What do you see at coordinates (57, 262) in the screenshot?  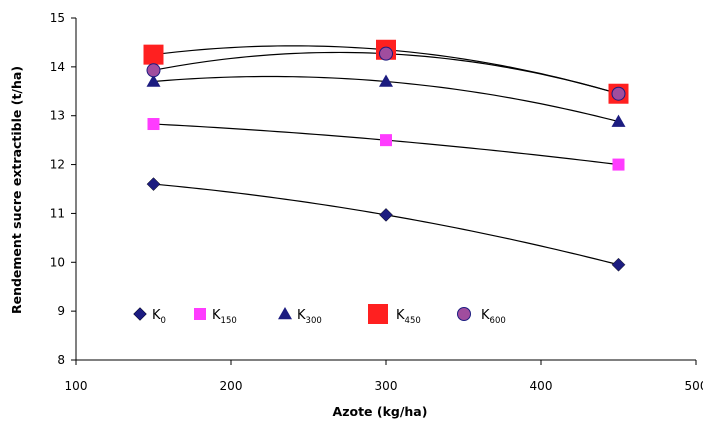 I see `y-tick-label: 10` at bounding box center [57, 262].